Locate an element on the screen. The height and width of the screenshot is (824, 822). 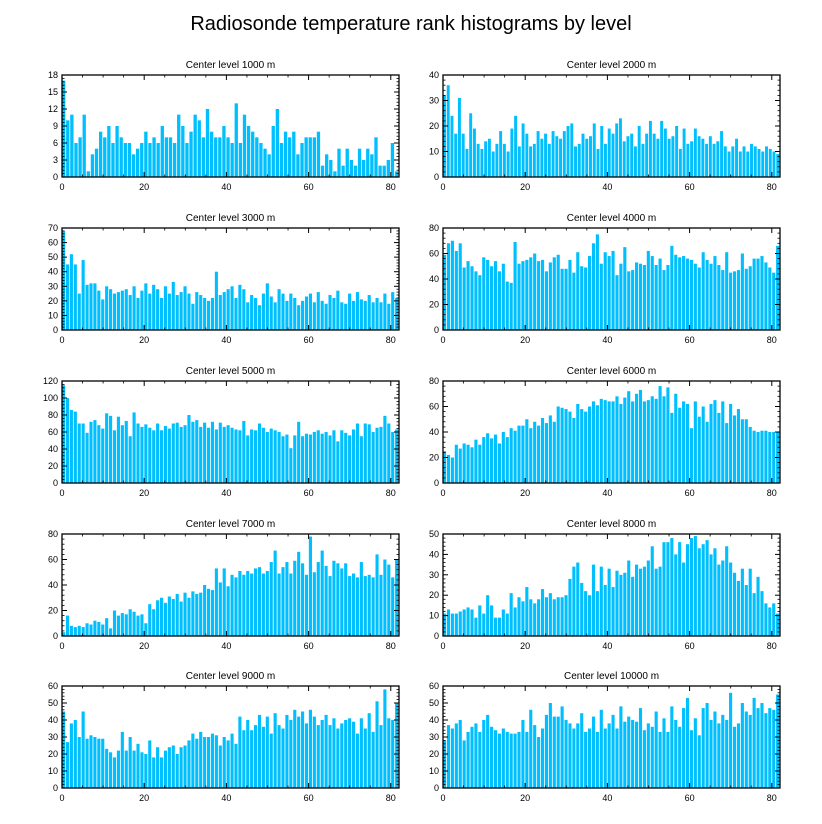
y-tick-label: 60 is located at coordinates (434, 686).